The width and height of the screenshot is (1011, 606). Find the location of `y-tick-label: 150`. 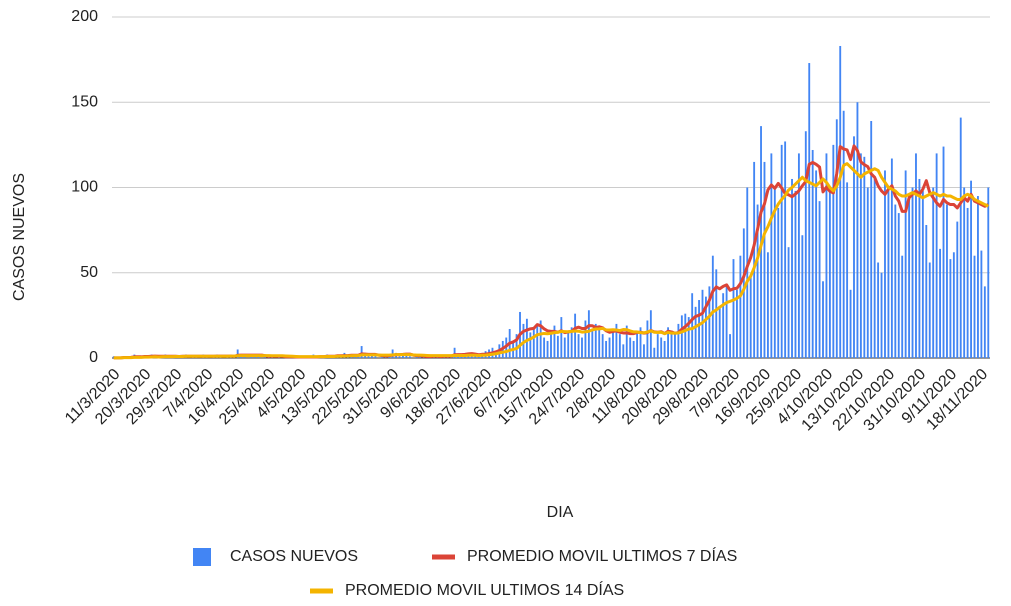

y-tick-label: 150 is located at coordinates (84, 101).